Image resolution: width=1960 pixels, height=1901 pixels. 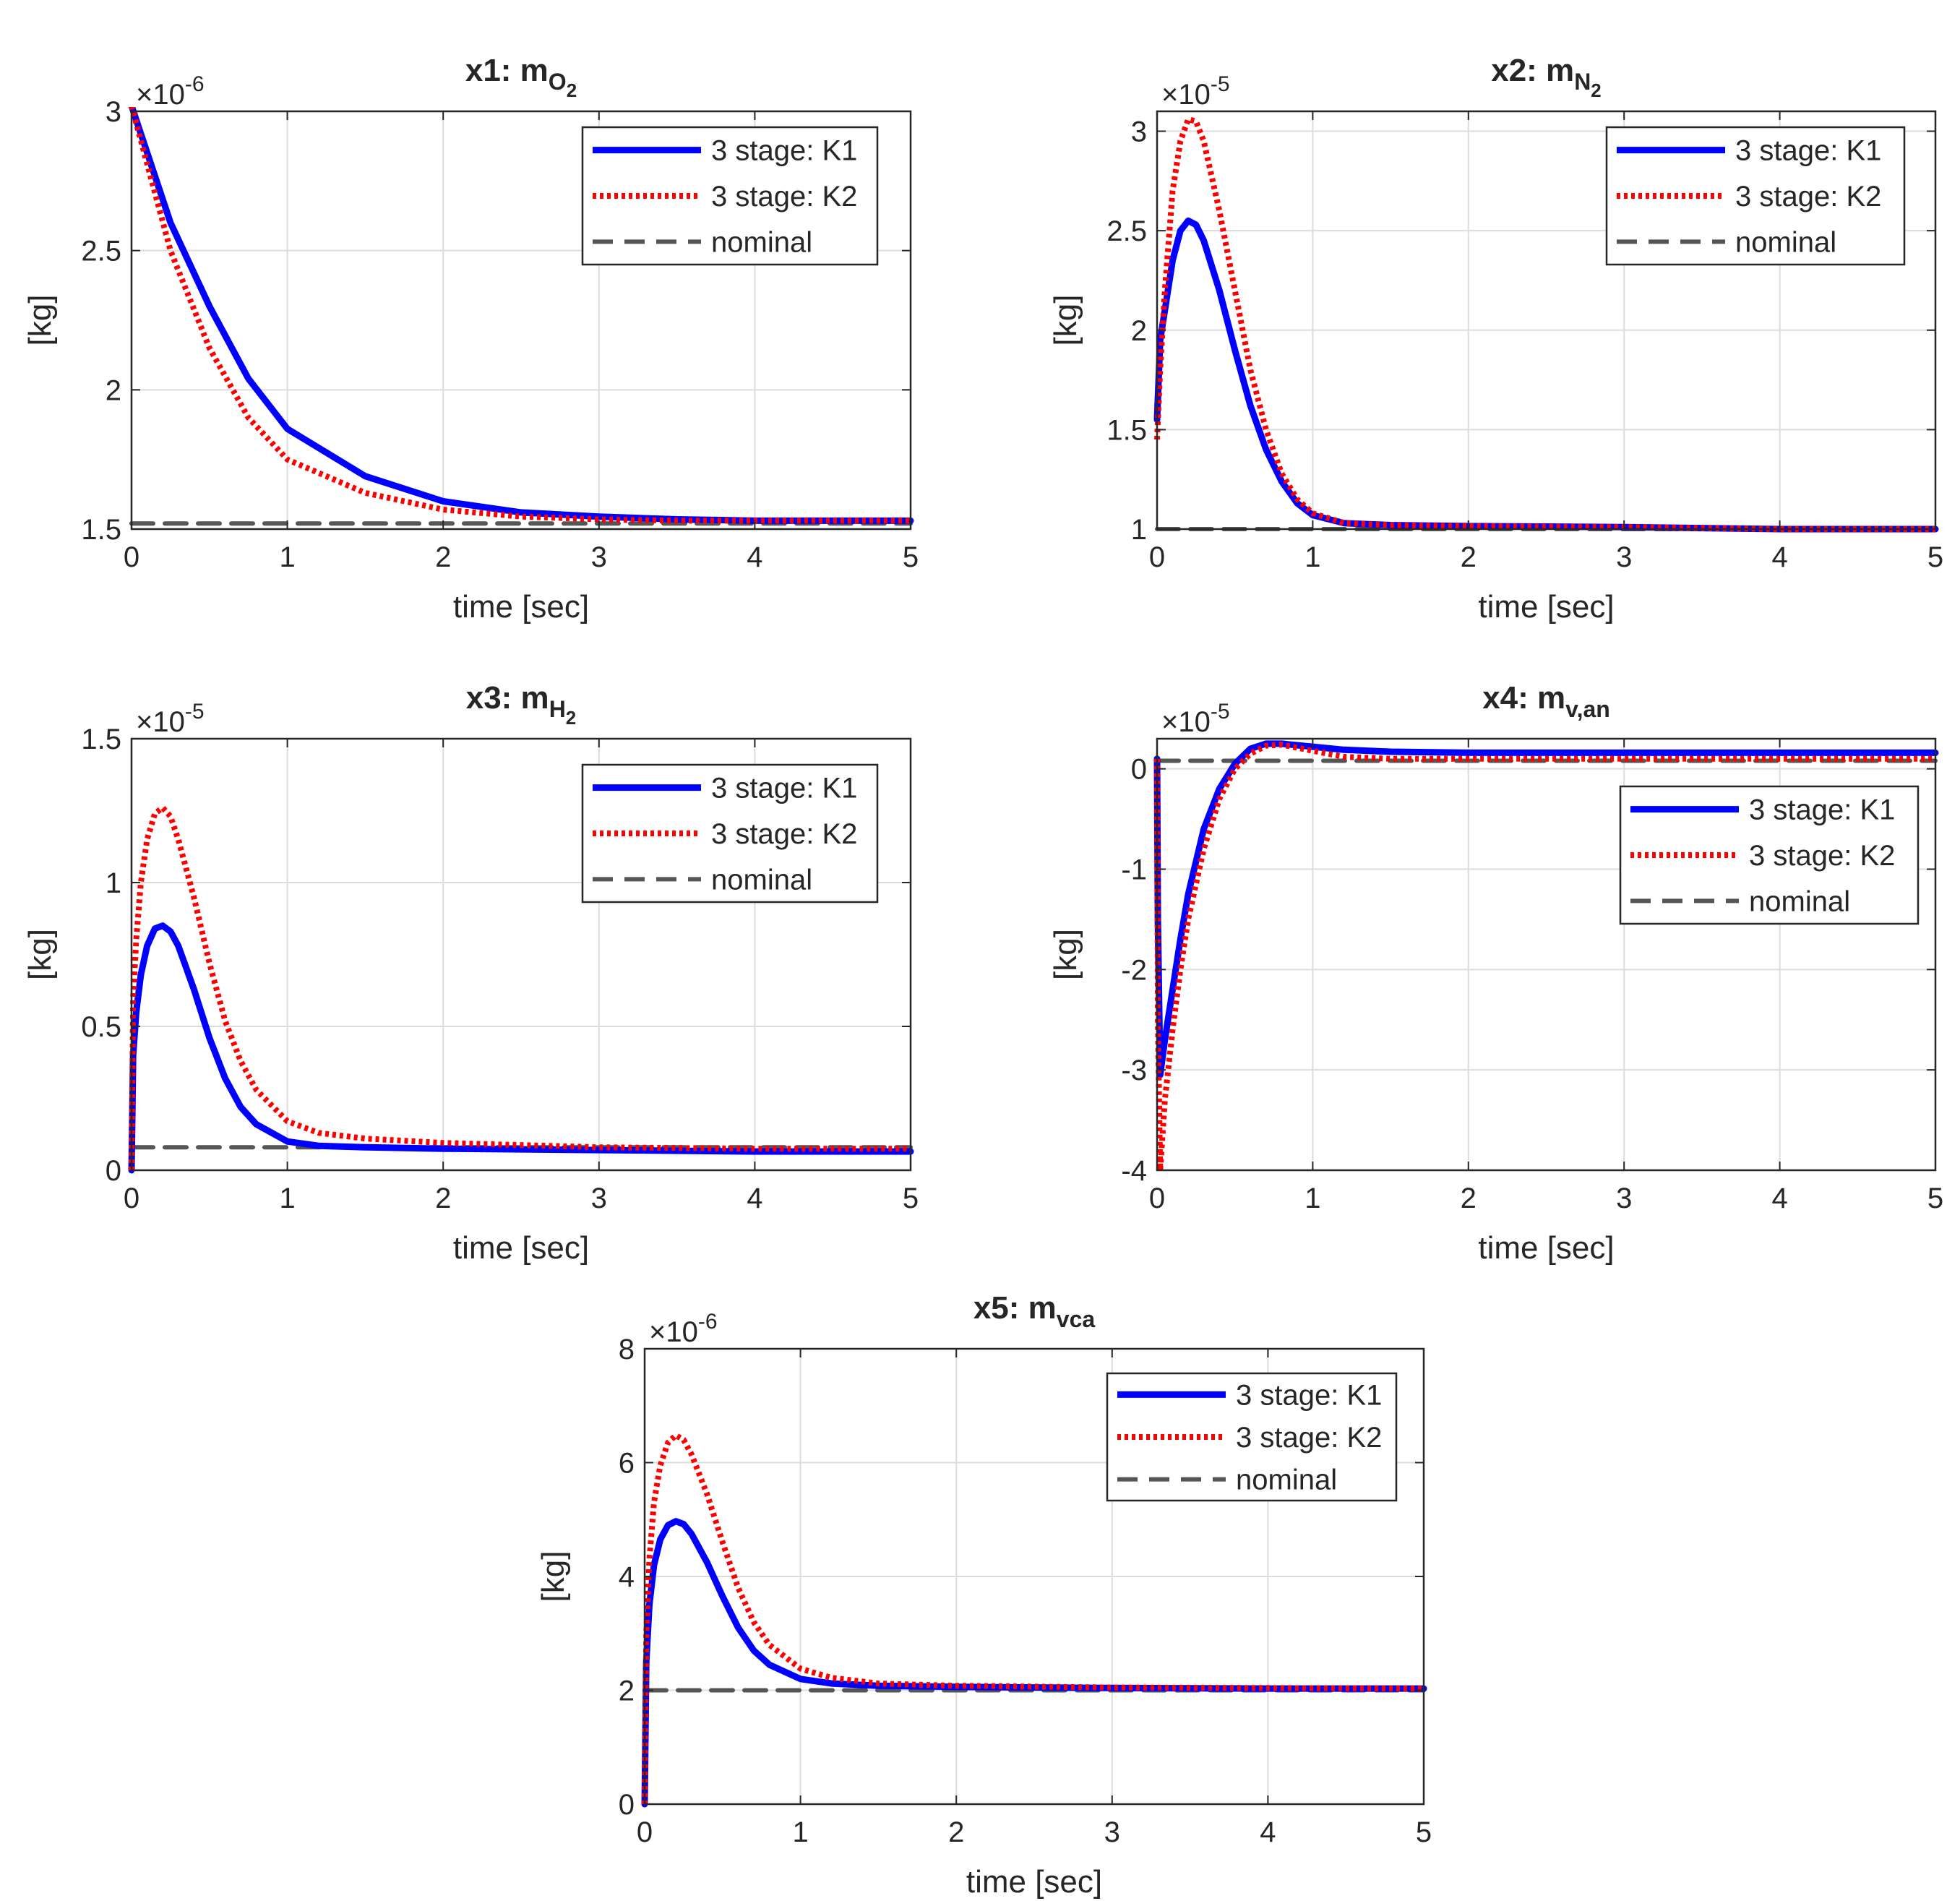 What do you see at coordinates (557, 709) in the screenshot?
I see `title-subscript: H` at bounding box center [557, 709].